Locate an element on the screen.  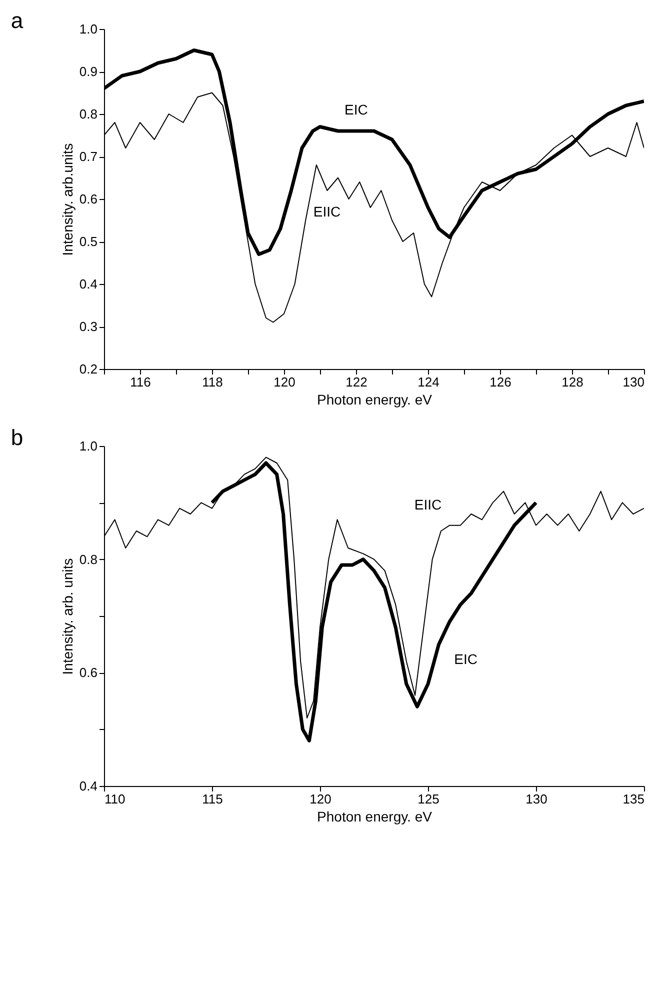
x-tick-label: 124 is located at coordinates (429, 382).